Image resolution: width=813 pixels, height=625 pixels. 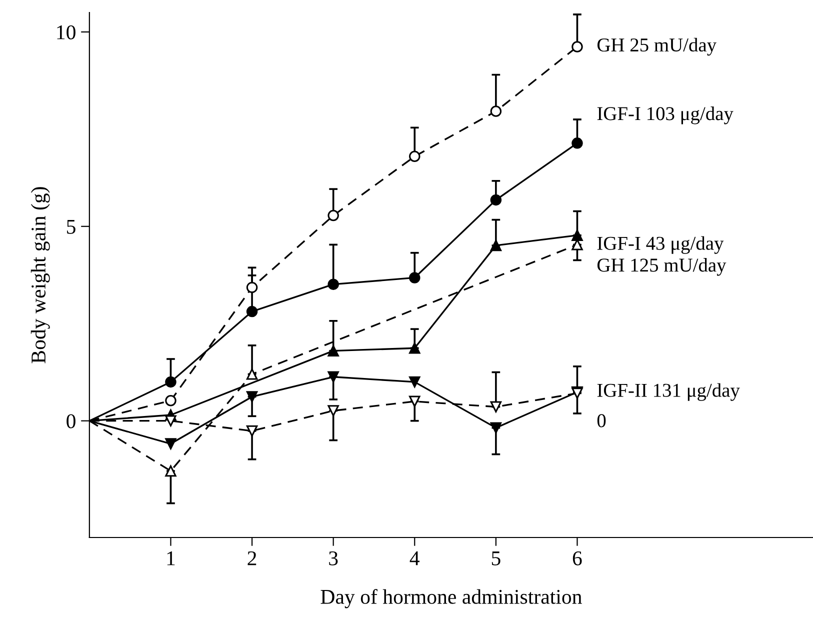 What do you see at coordinates (668, 392) in the screenshot?
I see `series-label: IGF-II 131 μg/day` at bounding box center [668, 392].